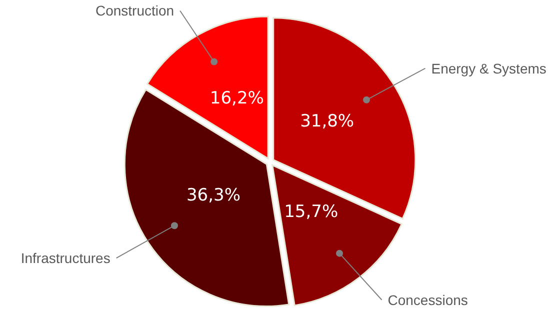 The height and width of the screenshot is (327, 552). Describe the element at coordinates (65, 258) in the screenshot. I see `slice-label: Infrastructures` at that location.